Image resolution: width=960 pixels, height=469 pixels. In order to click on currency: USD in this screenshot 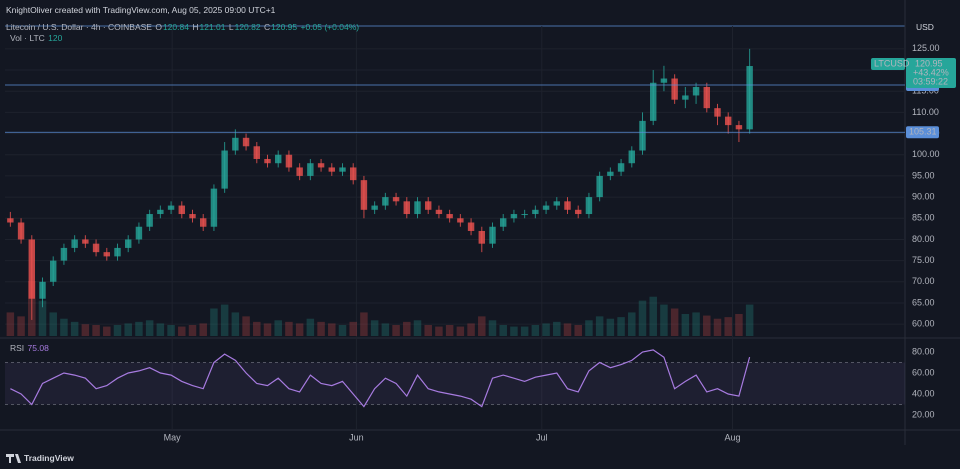, I will do `click(925, 27)`.